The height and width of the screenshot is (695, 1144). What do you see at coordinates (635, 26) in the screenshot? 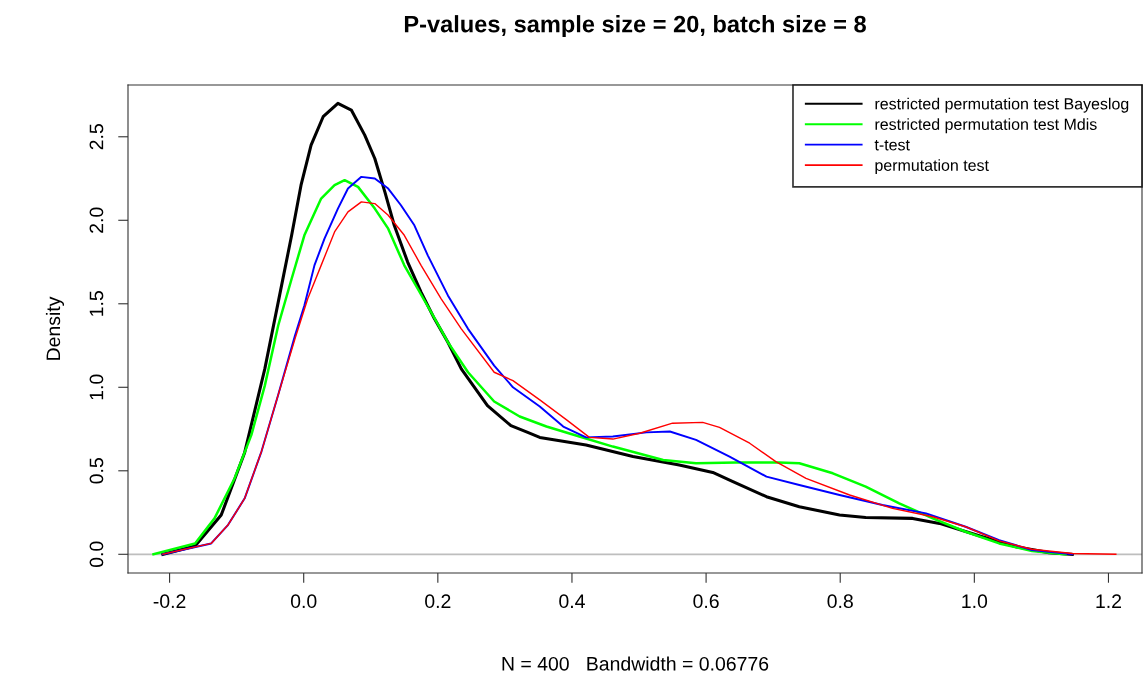
I see `chart-title: P-values, sample size = 20, batch size = 8` at bounding box center [635, 26].